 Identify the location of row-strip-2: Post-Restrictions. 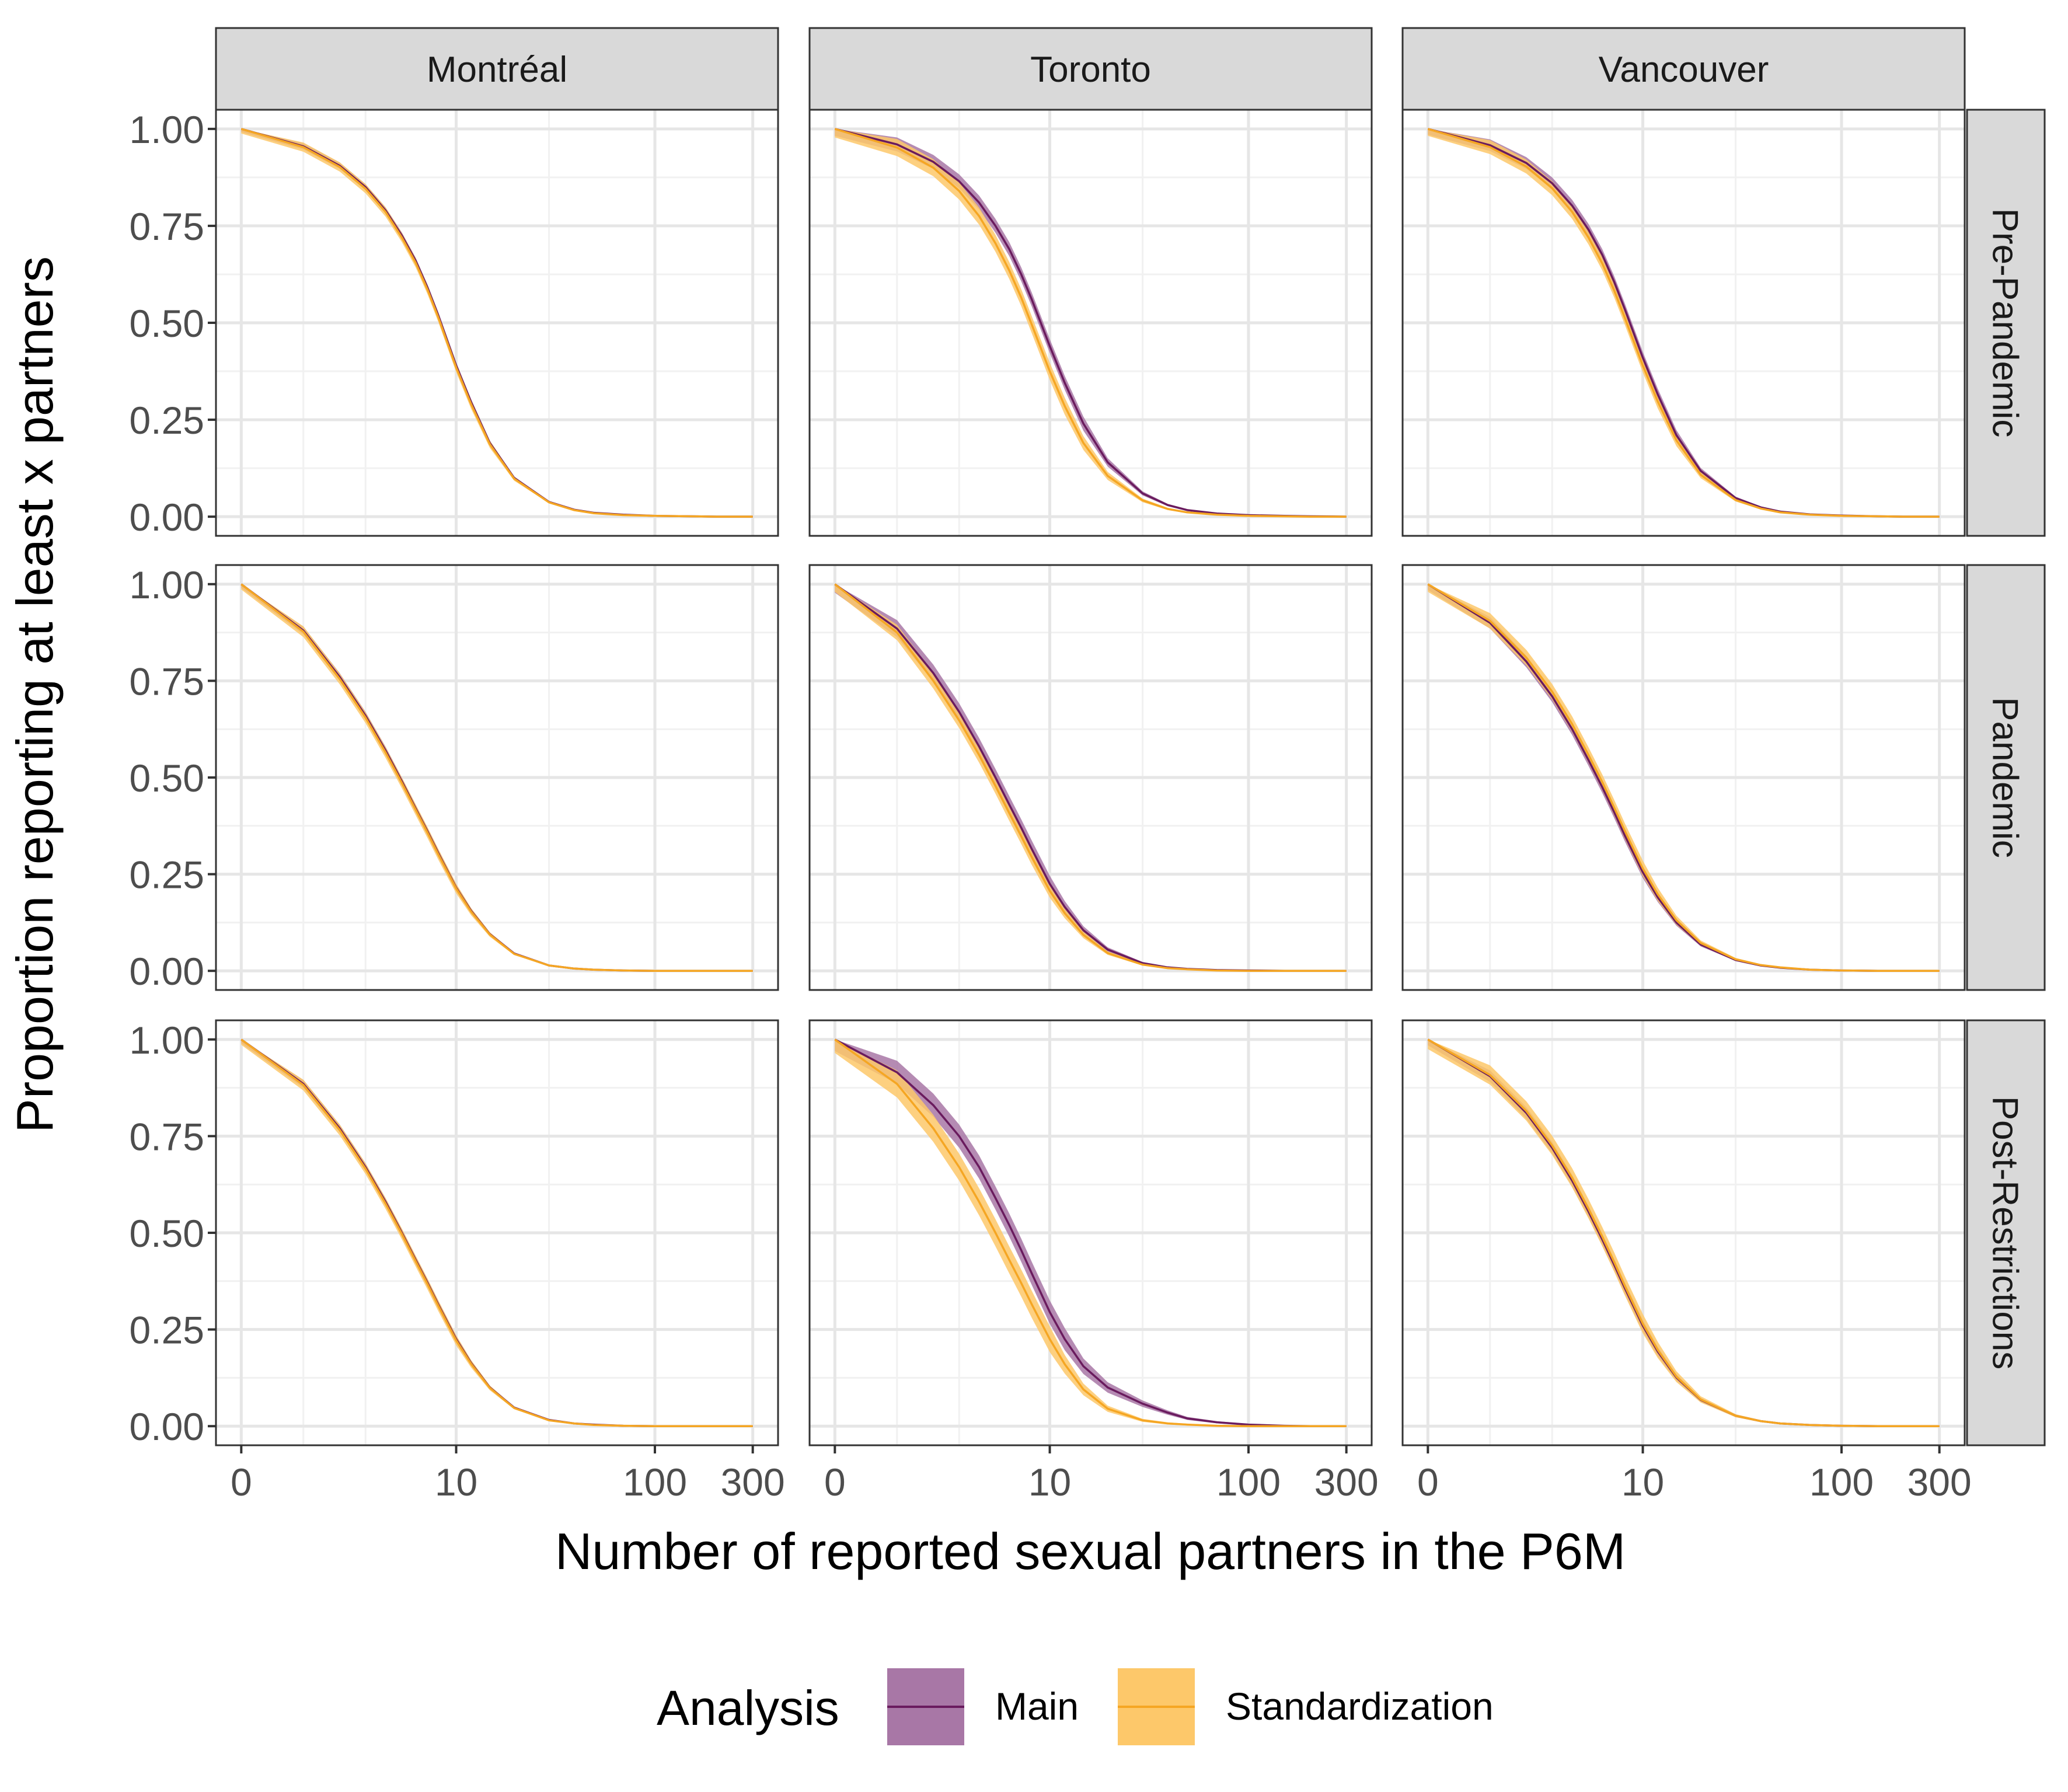
(2006, 1232).